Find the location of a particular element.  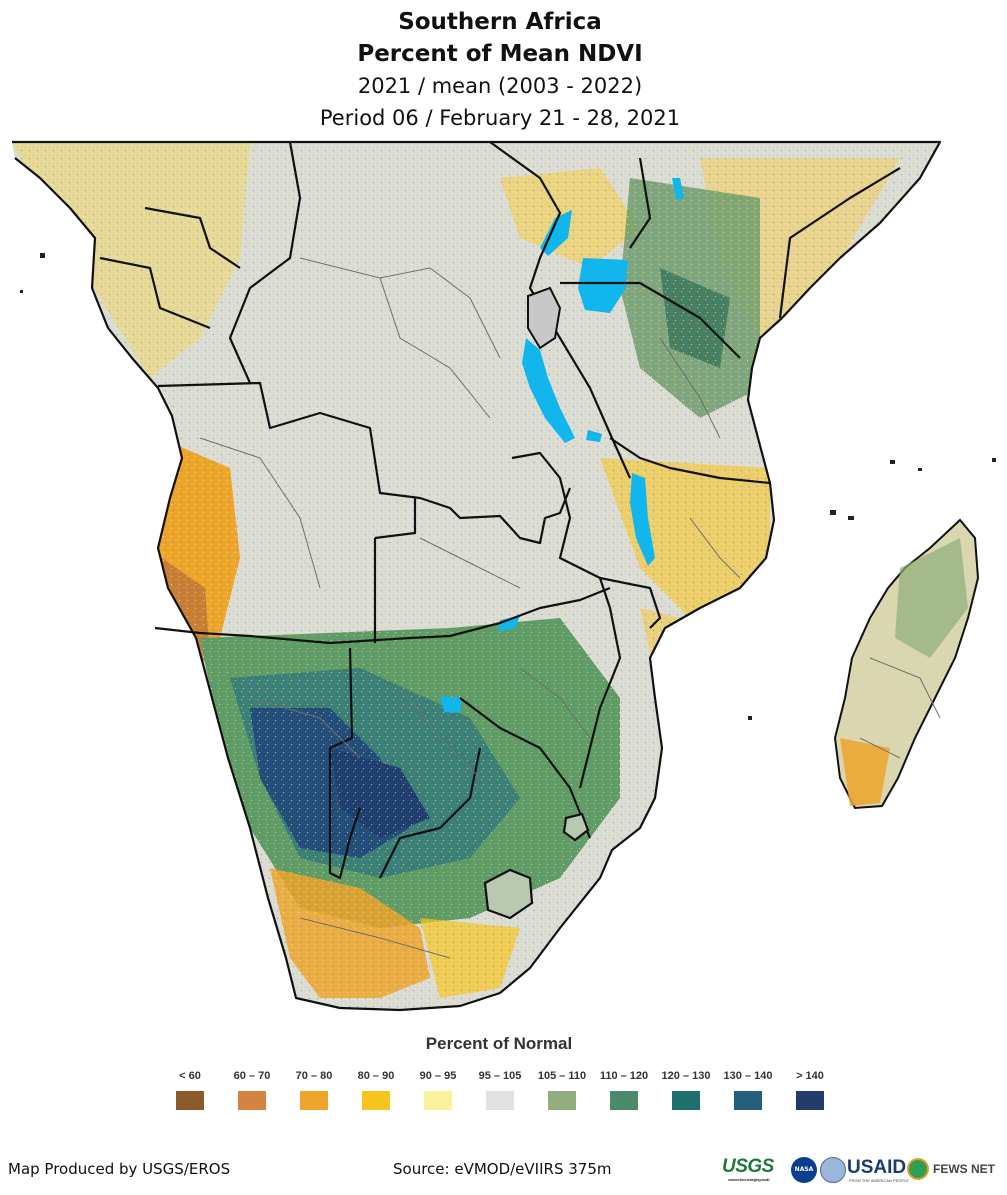

lesotho-border is located at coordinates (508, 894).